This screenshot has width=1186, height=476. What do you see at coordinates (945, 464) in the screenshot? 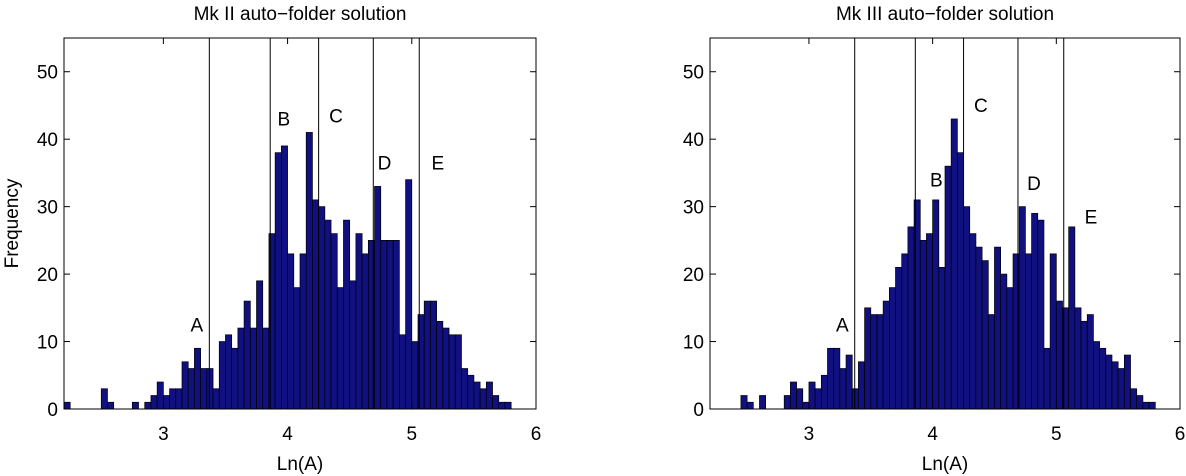
I see `x-axis-label: Ln(A)` at bounding box center [945, 464].